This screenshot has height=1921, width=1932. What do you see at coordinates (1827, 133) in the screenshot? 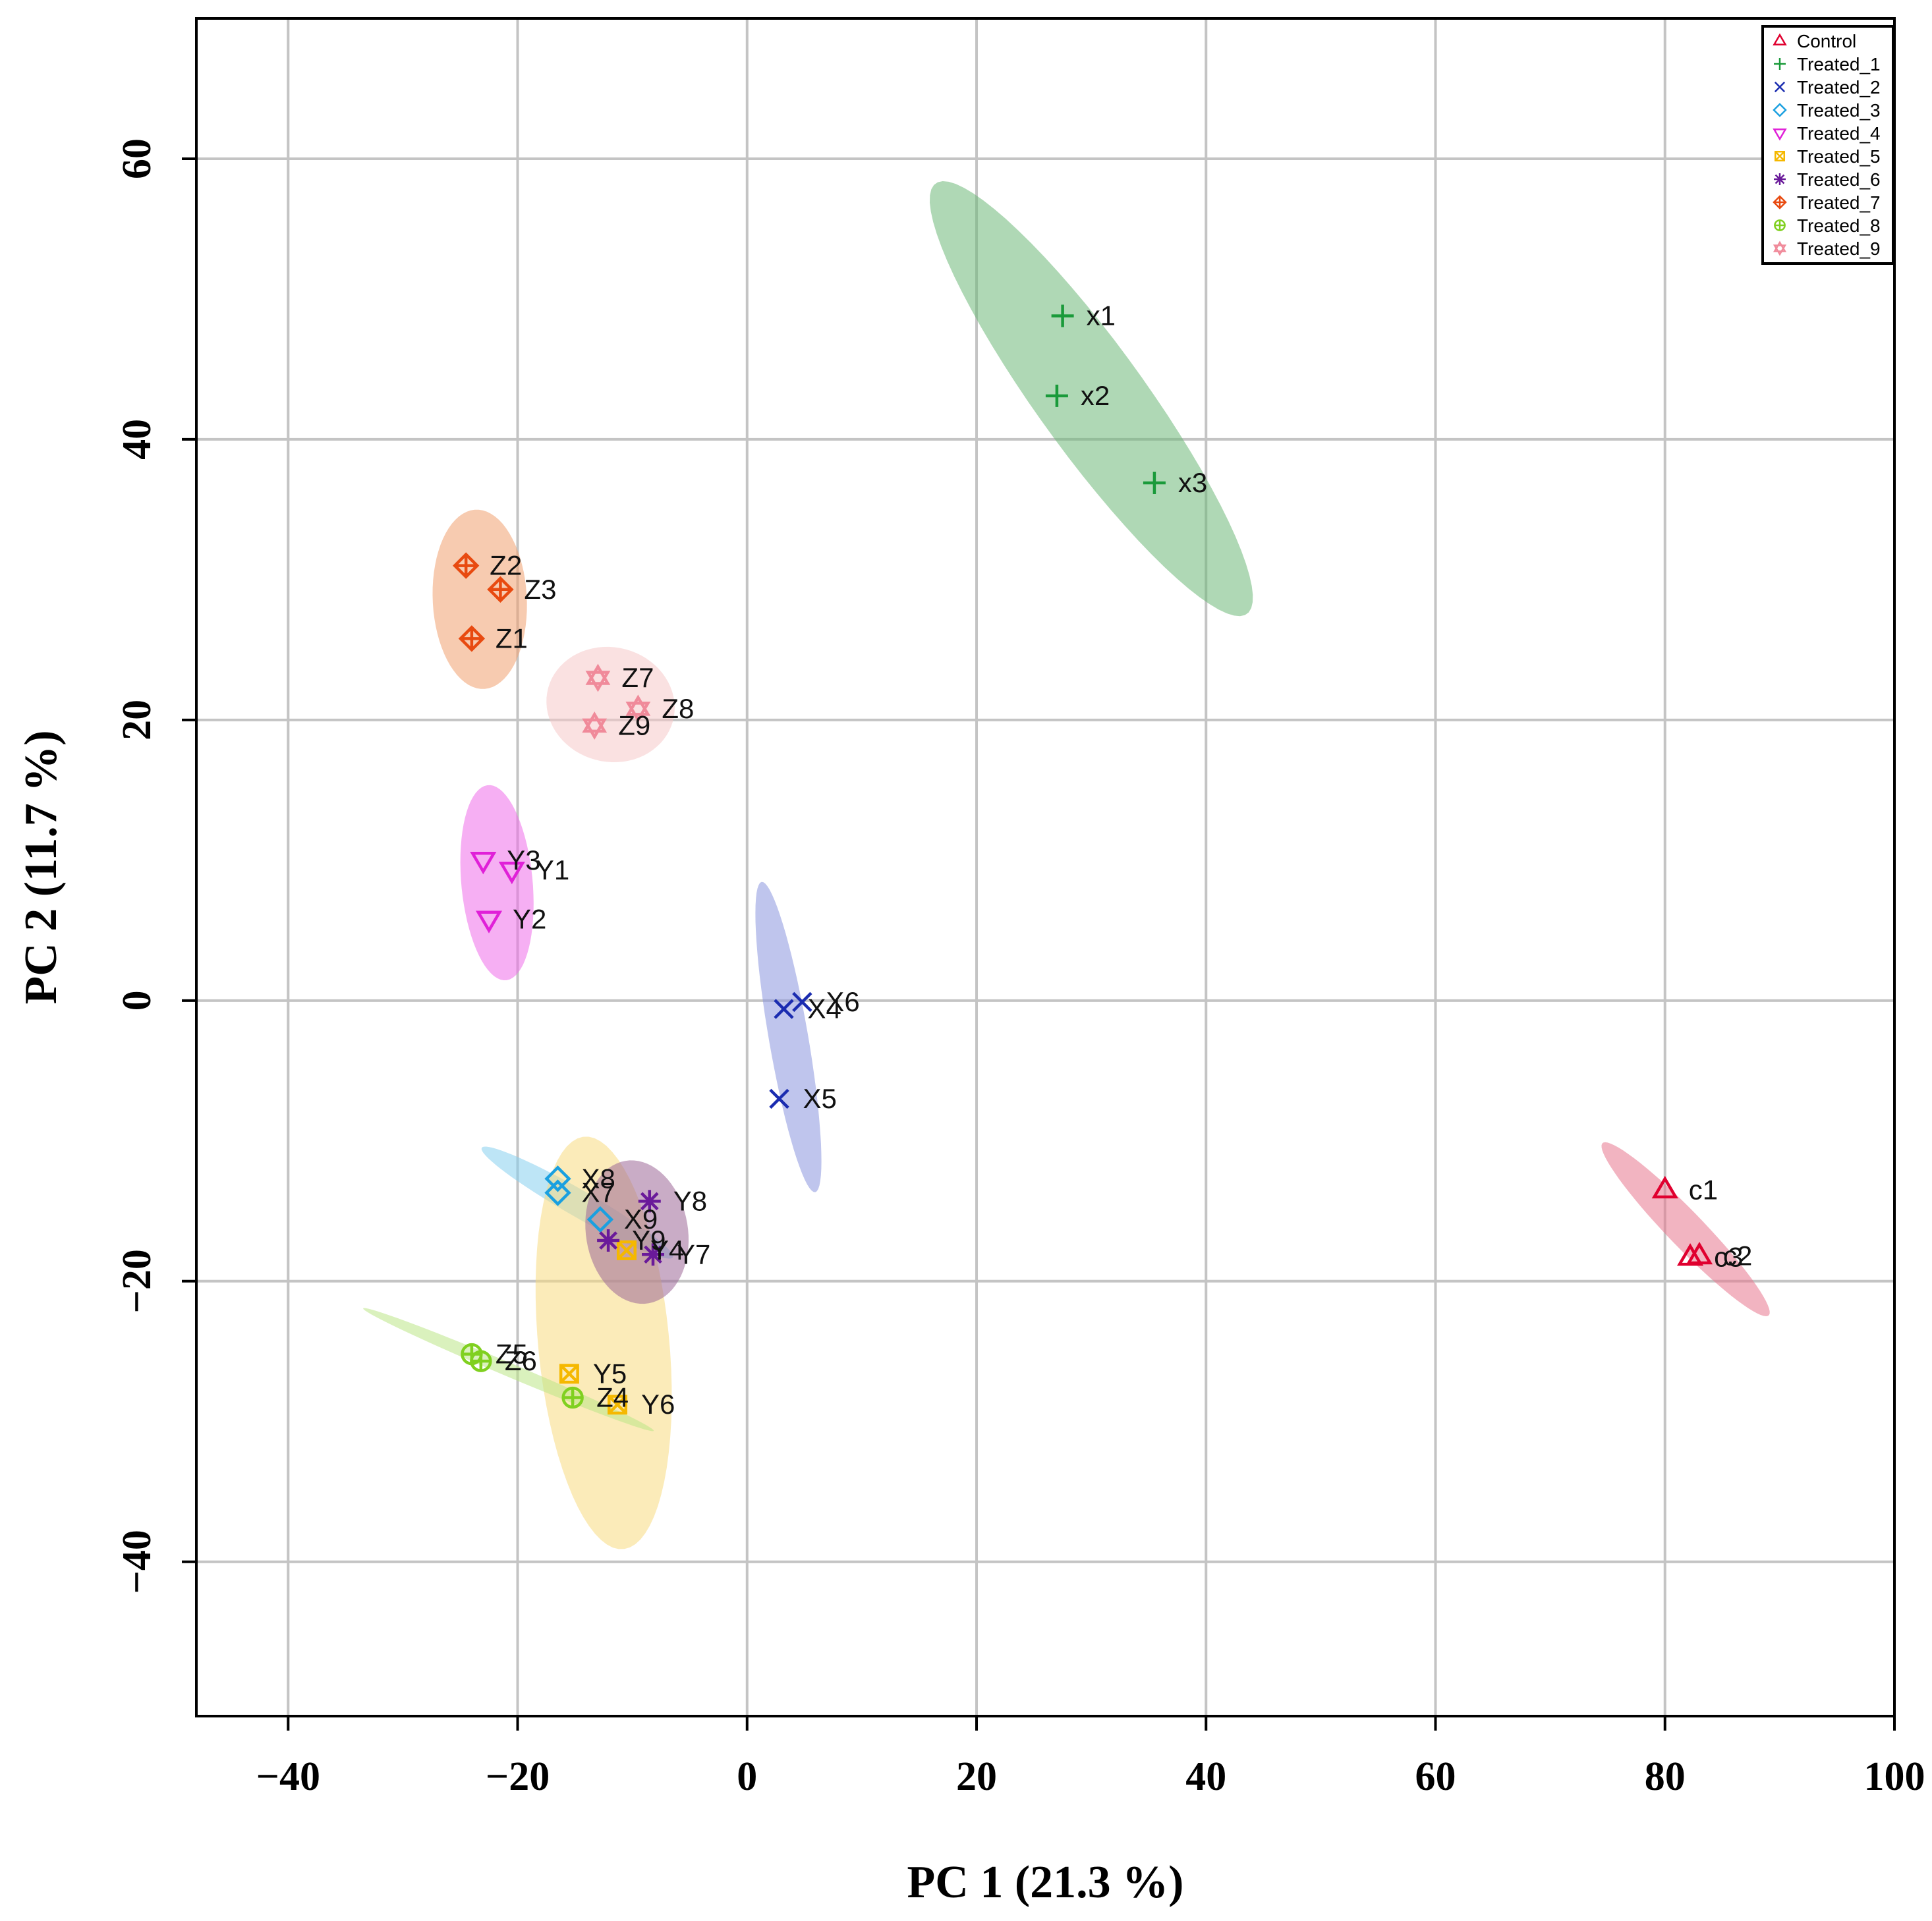
I see `legend-item-treated-4: Treated_4` at bounding box center [1827, 133].